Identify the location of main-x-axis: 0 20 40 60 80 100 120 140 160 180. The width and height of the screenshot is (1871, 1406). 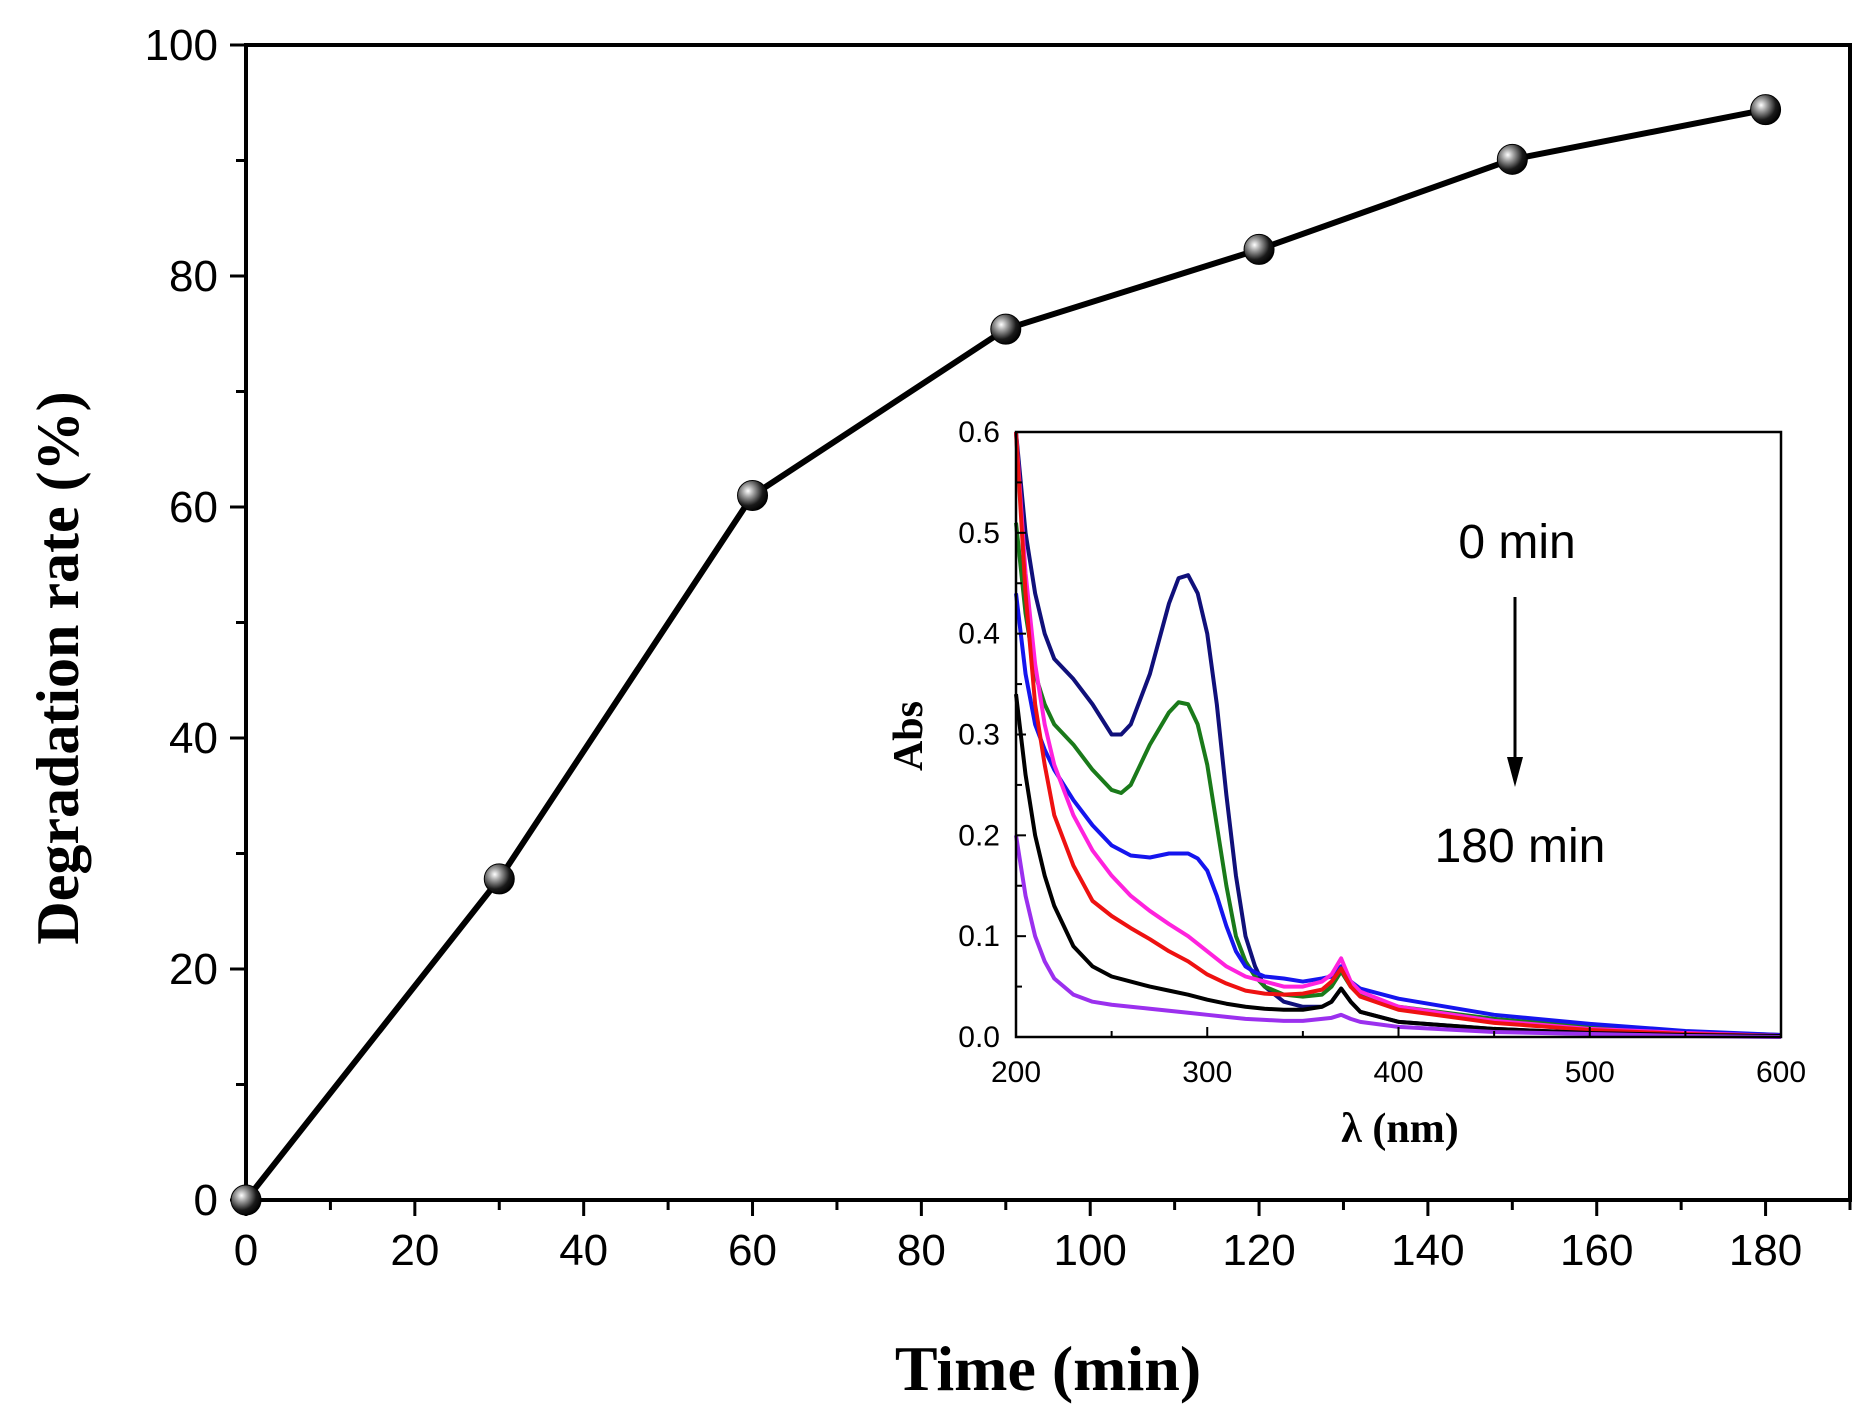
(1043, 1237).